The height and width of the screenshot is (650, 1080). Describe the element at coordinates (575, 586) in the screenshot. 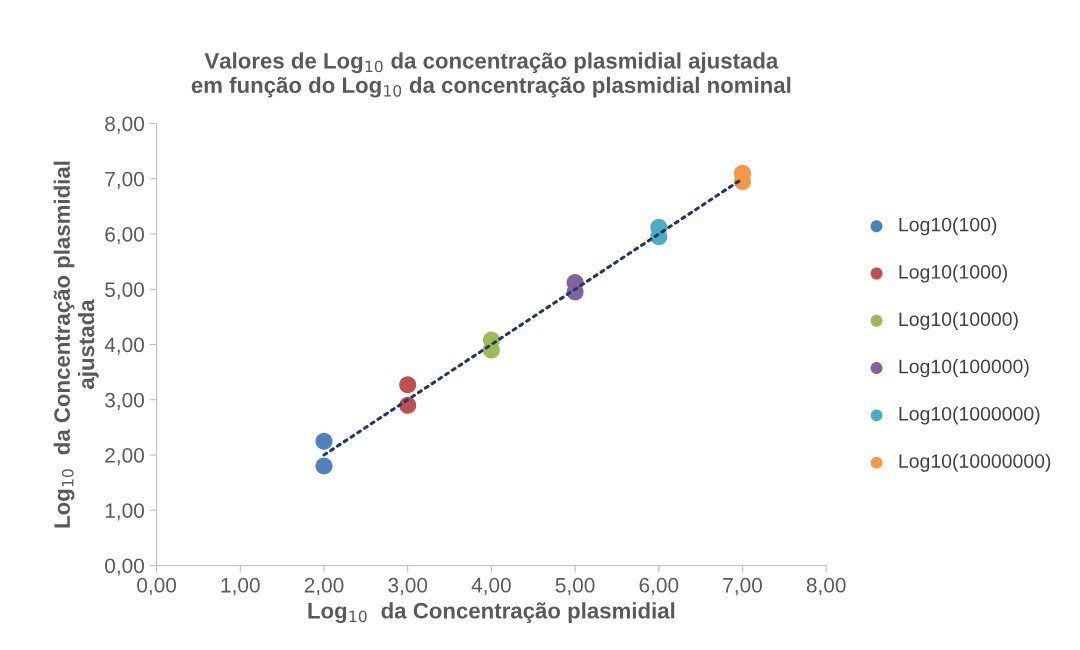

I see `x-tick-label: 5,00` at that location.